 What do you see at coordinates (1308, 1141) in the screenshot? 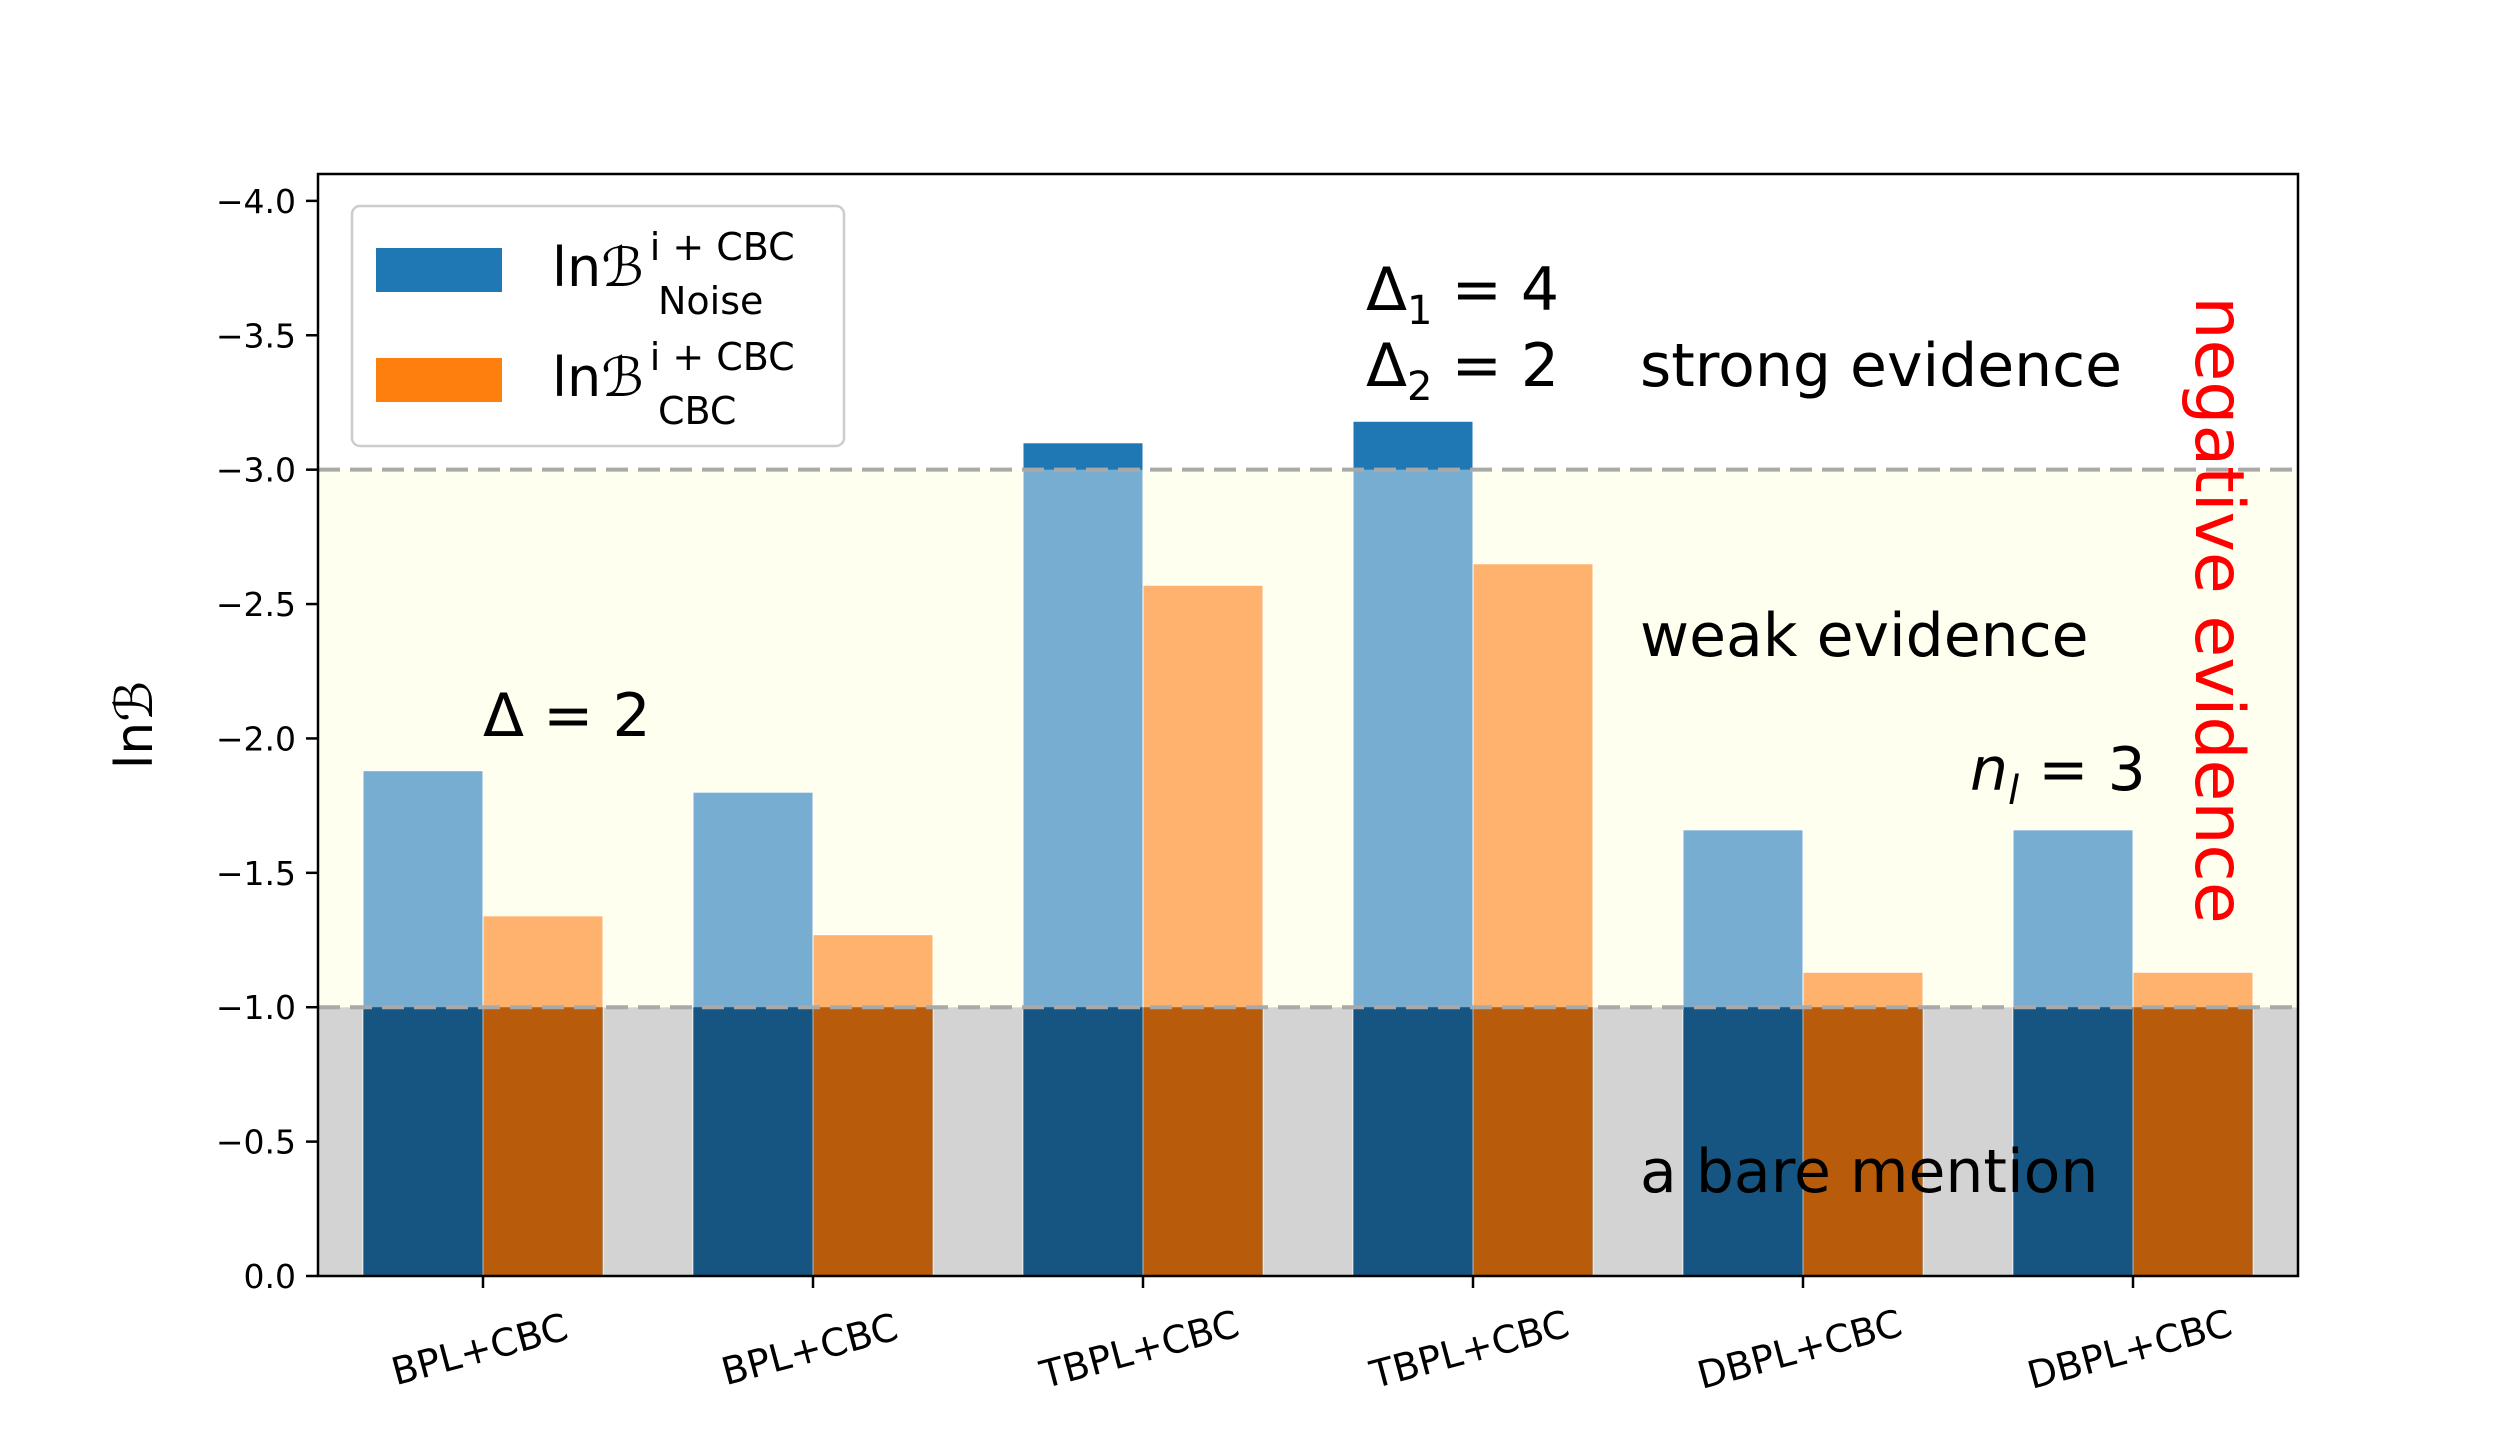
I see `region-a-bare-mention` at bounding box center [1308, 1141].